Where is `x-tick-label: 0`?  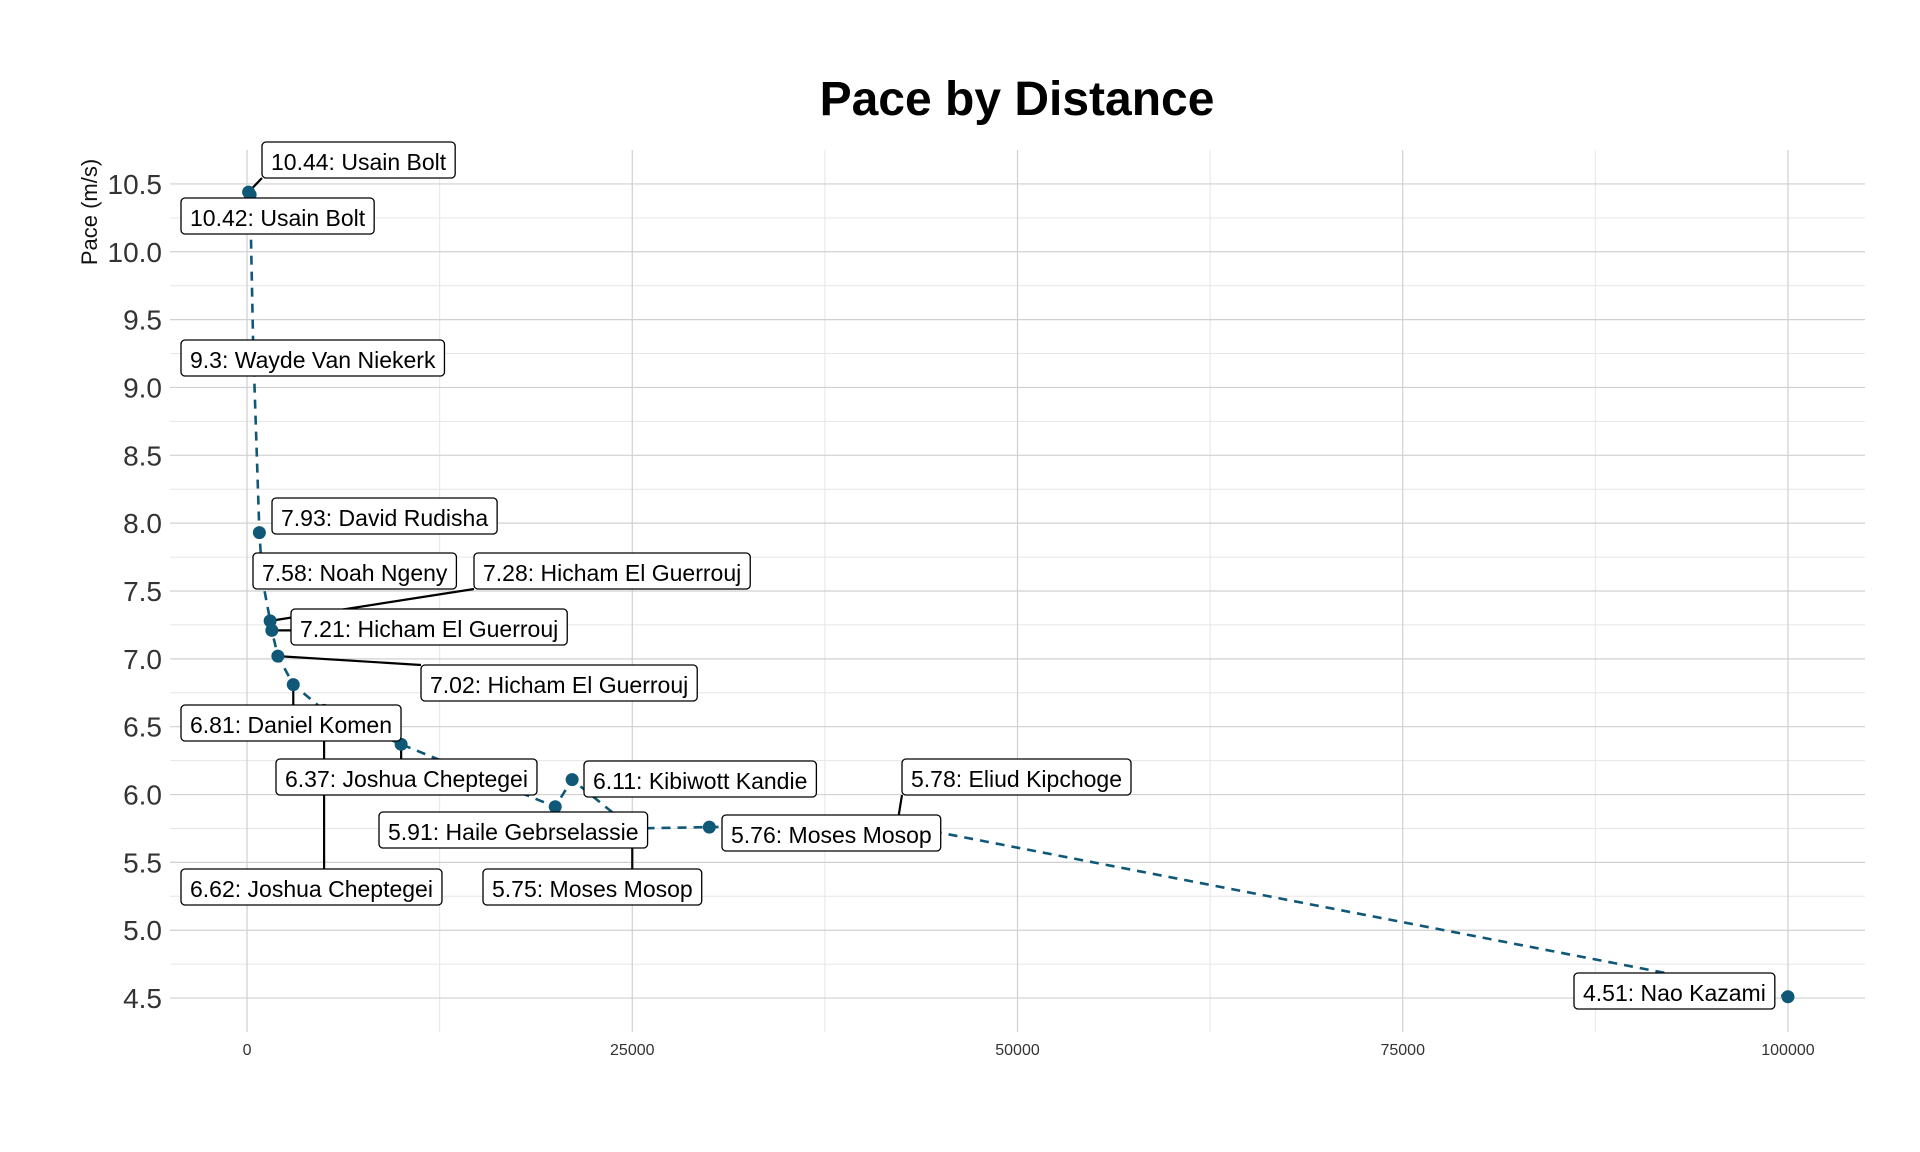 x-tick-label: 0 is located at coordinates (247, 1050).